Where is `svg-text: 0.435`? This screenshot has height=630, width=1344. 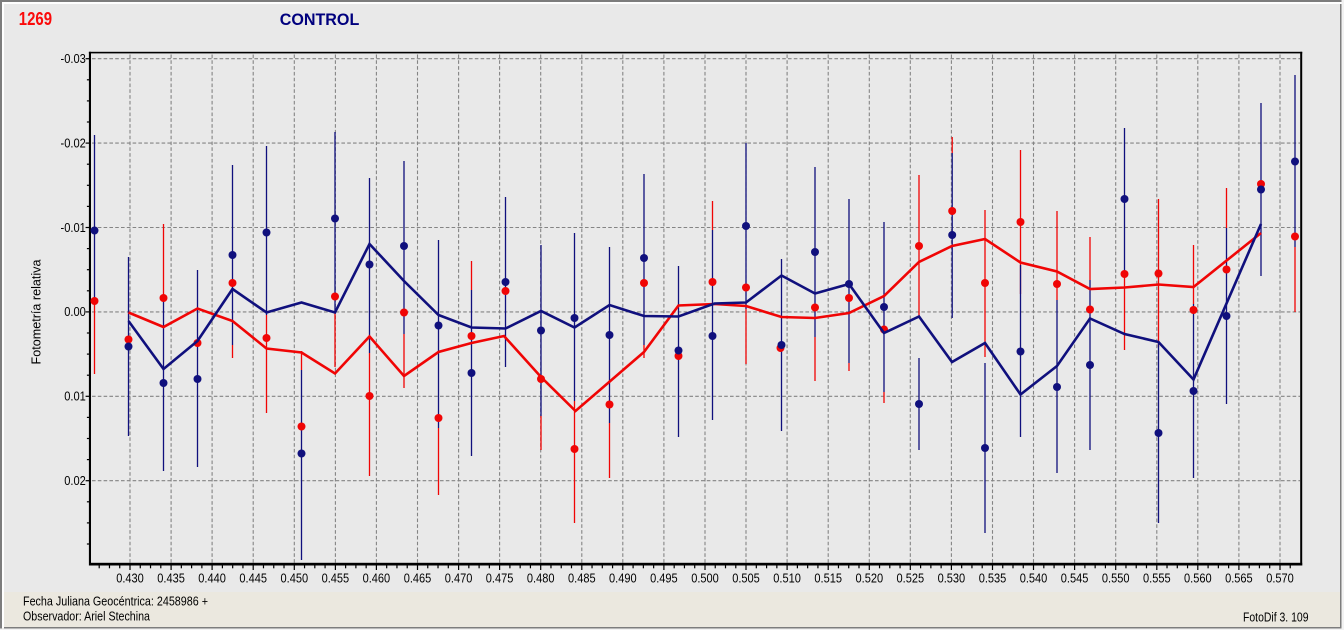
svg-text: 0.435 is located at coordinates (171, 579).